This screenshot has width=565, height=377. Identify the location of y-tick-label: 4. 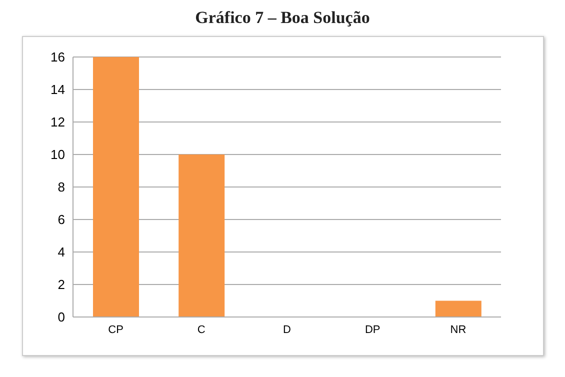
(61, 252).